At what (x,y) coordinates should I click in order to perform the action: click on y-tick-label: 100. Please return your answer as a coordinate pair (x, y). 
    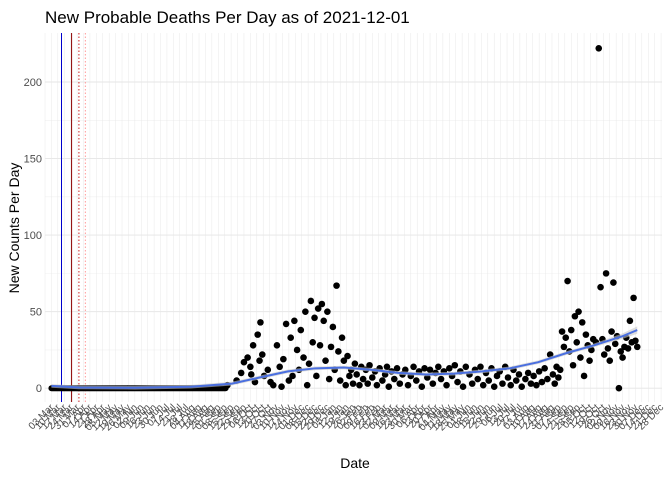
    Looking at the image, I should click on (33, 236).